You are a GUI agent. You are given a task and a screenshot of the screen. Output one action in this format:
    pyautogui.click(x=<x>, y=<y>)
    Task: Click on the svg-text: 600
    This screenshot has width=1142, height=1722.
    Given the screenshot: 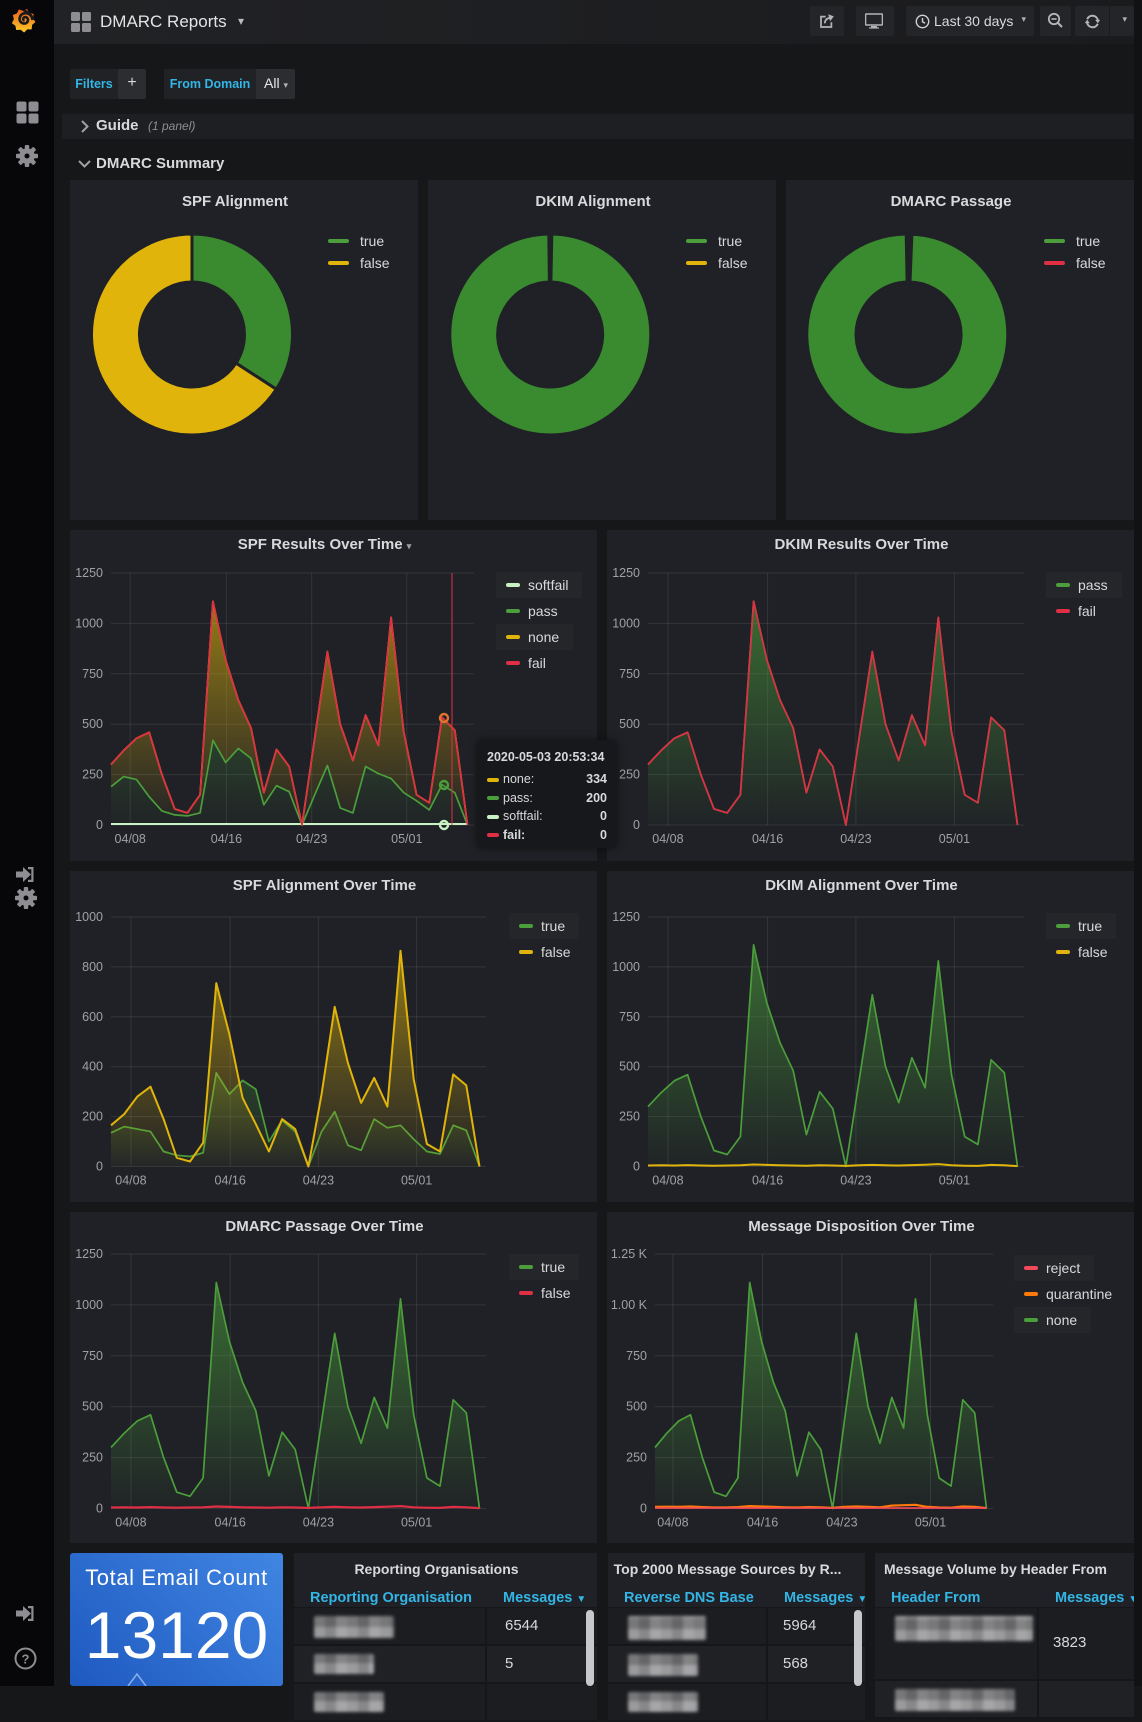 What is the action you would take?
    pyautogui.click(x=92, y=1017)
    